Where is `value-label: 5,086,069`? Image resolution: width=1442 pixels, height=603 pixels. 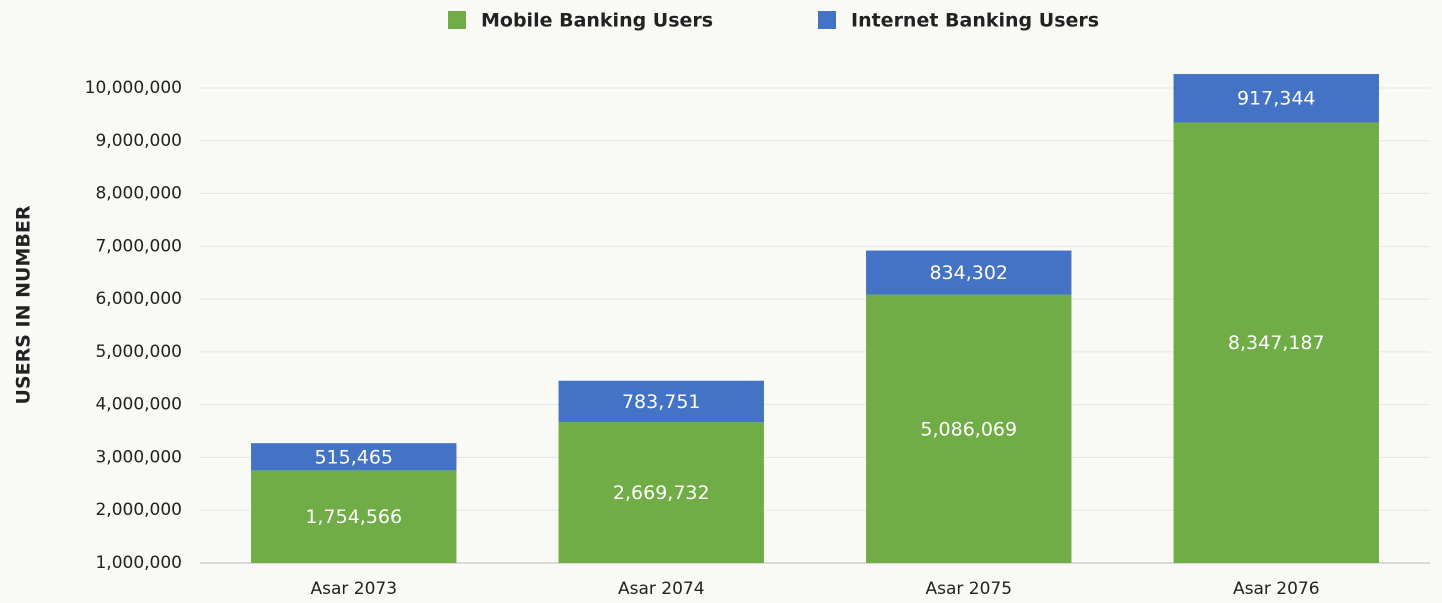
value-label: 5,086,069 is located at coordinates (968, 429).